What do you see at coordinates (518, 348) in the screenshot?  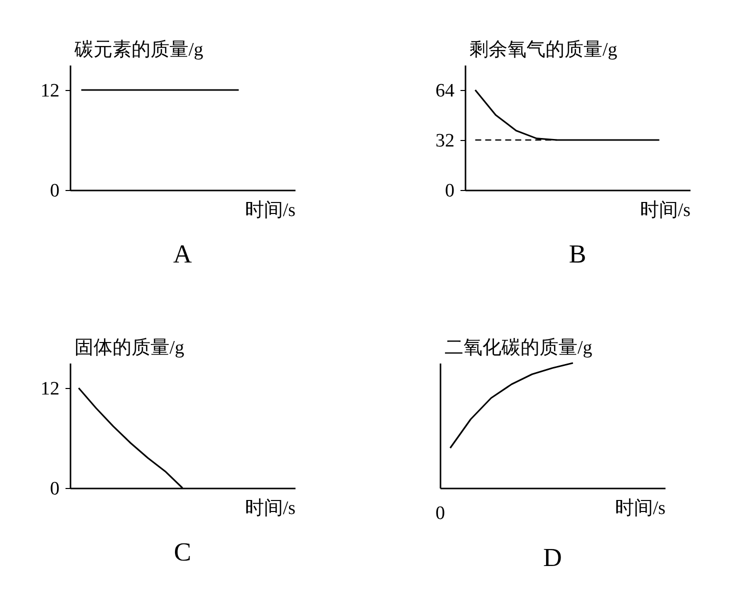 I see `y-axis-title: 二氧化碳的质量/g` at bounding box center [518, 348].